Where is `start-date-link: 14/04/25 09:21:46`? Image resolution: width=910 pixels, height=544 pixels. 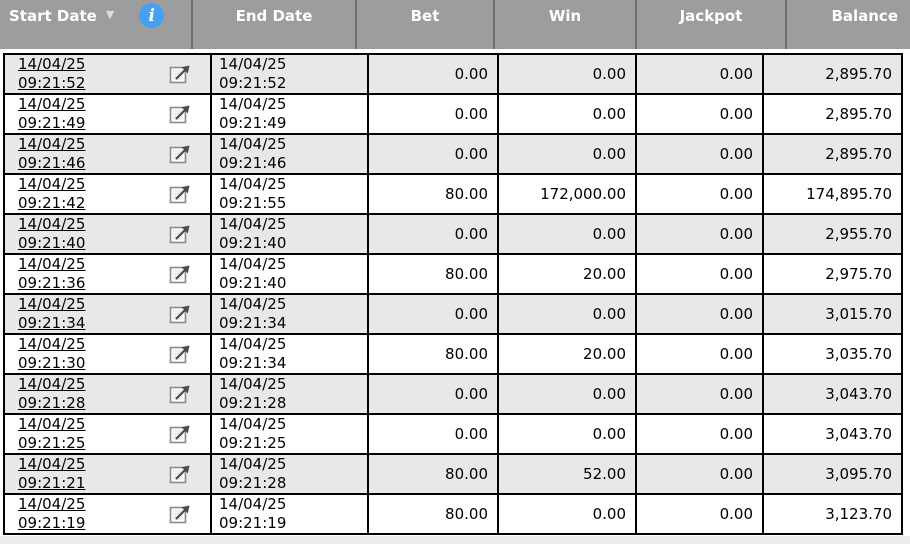 start-date-link: 14/04/25 09:21:46 is located at coordinates (52, 153).